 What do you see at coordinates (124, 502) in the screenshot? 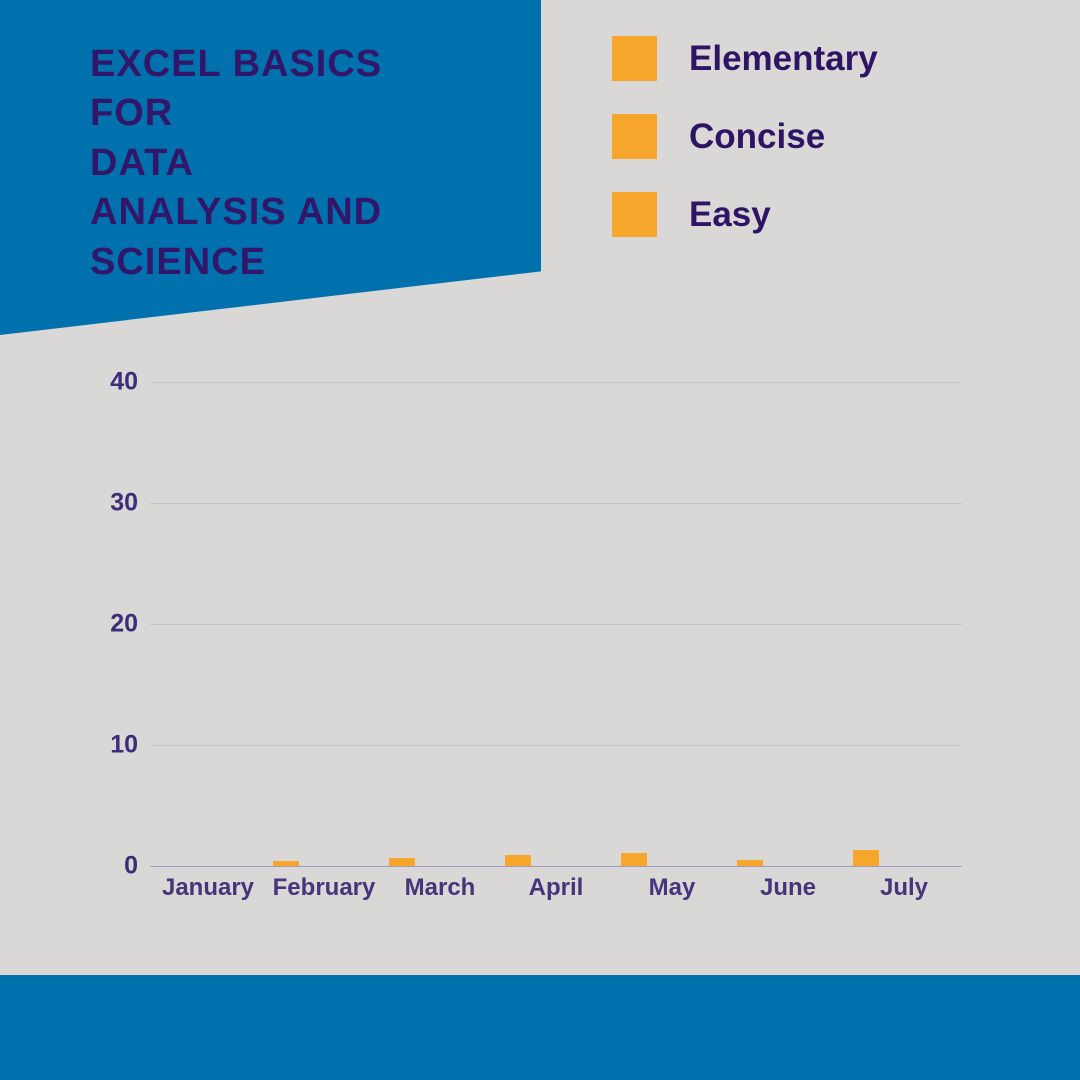
I see `y-tick-label-30: 30` at bounding box center [124, 502].